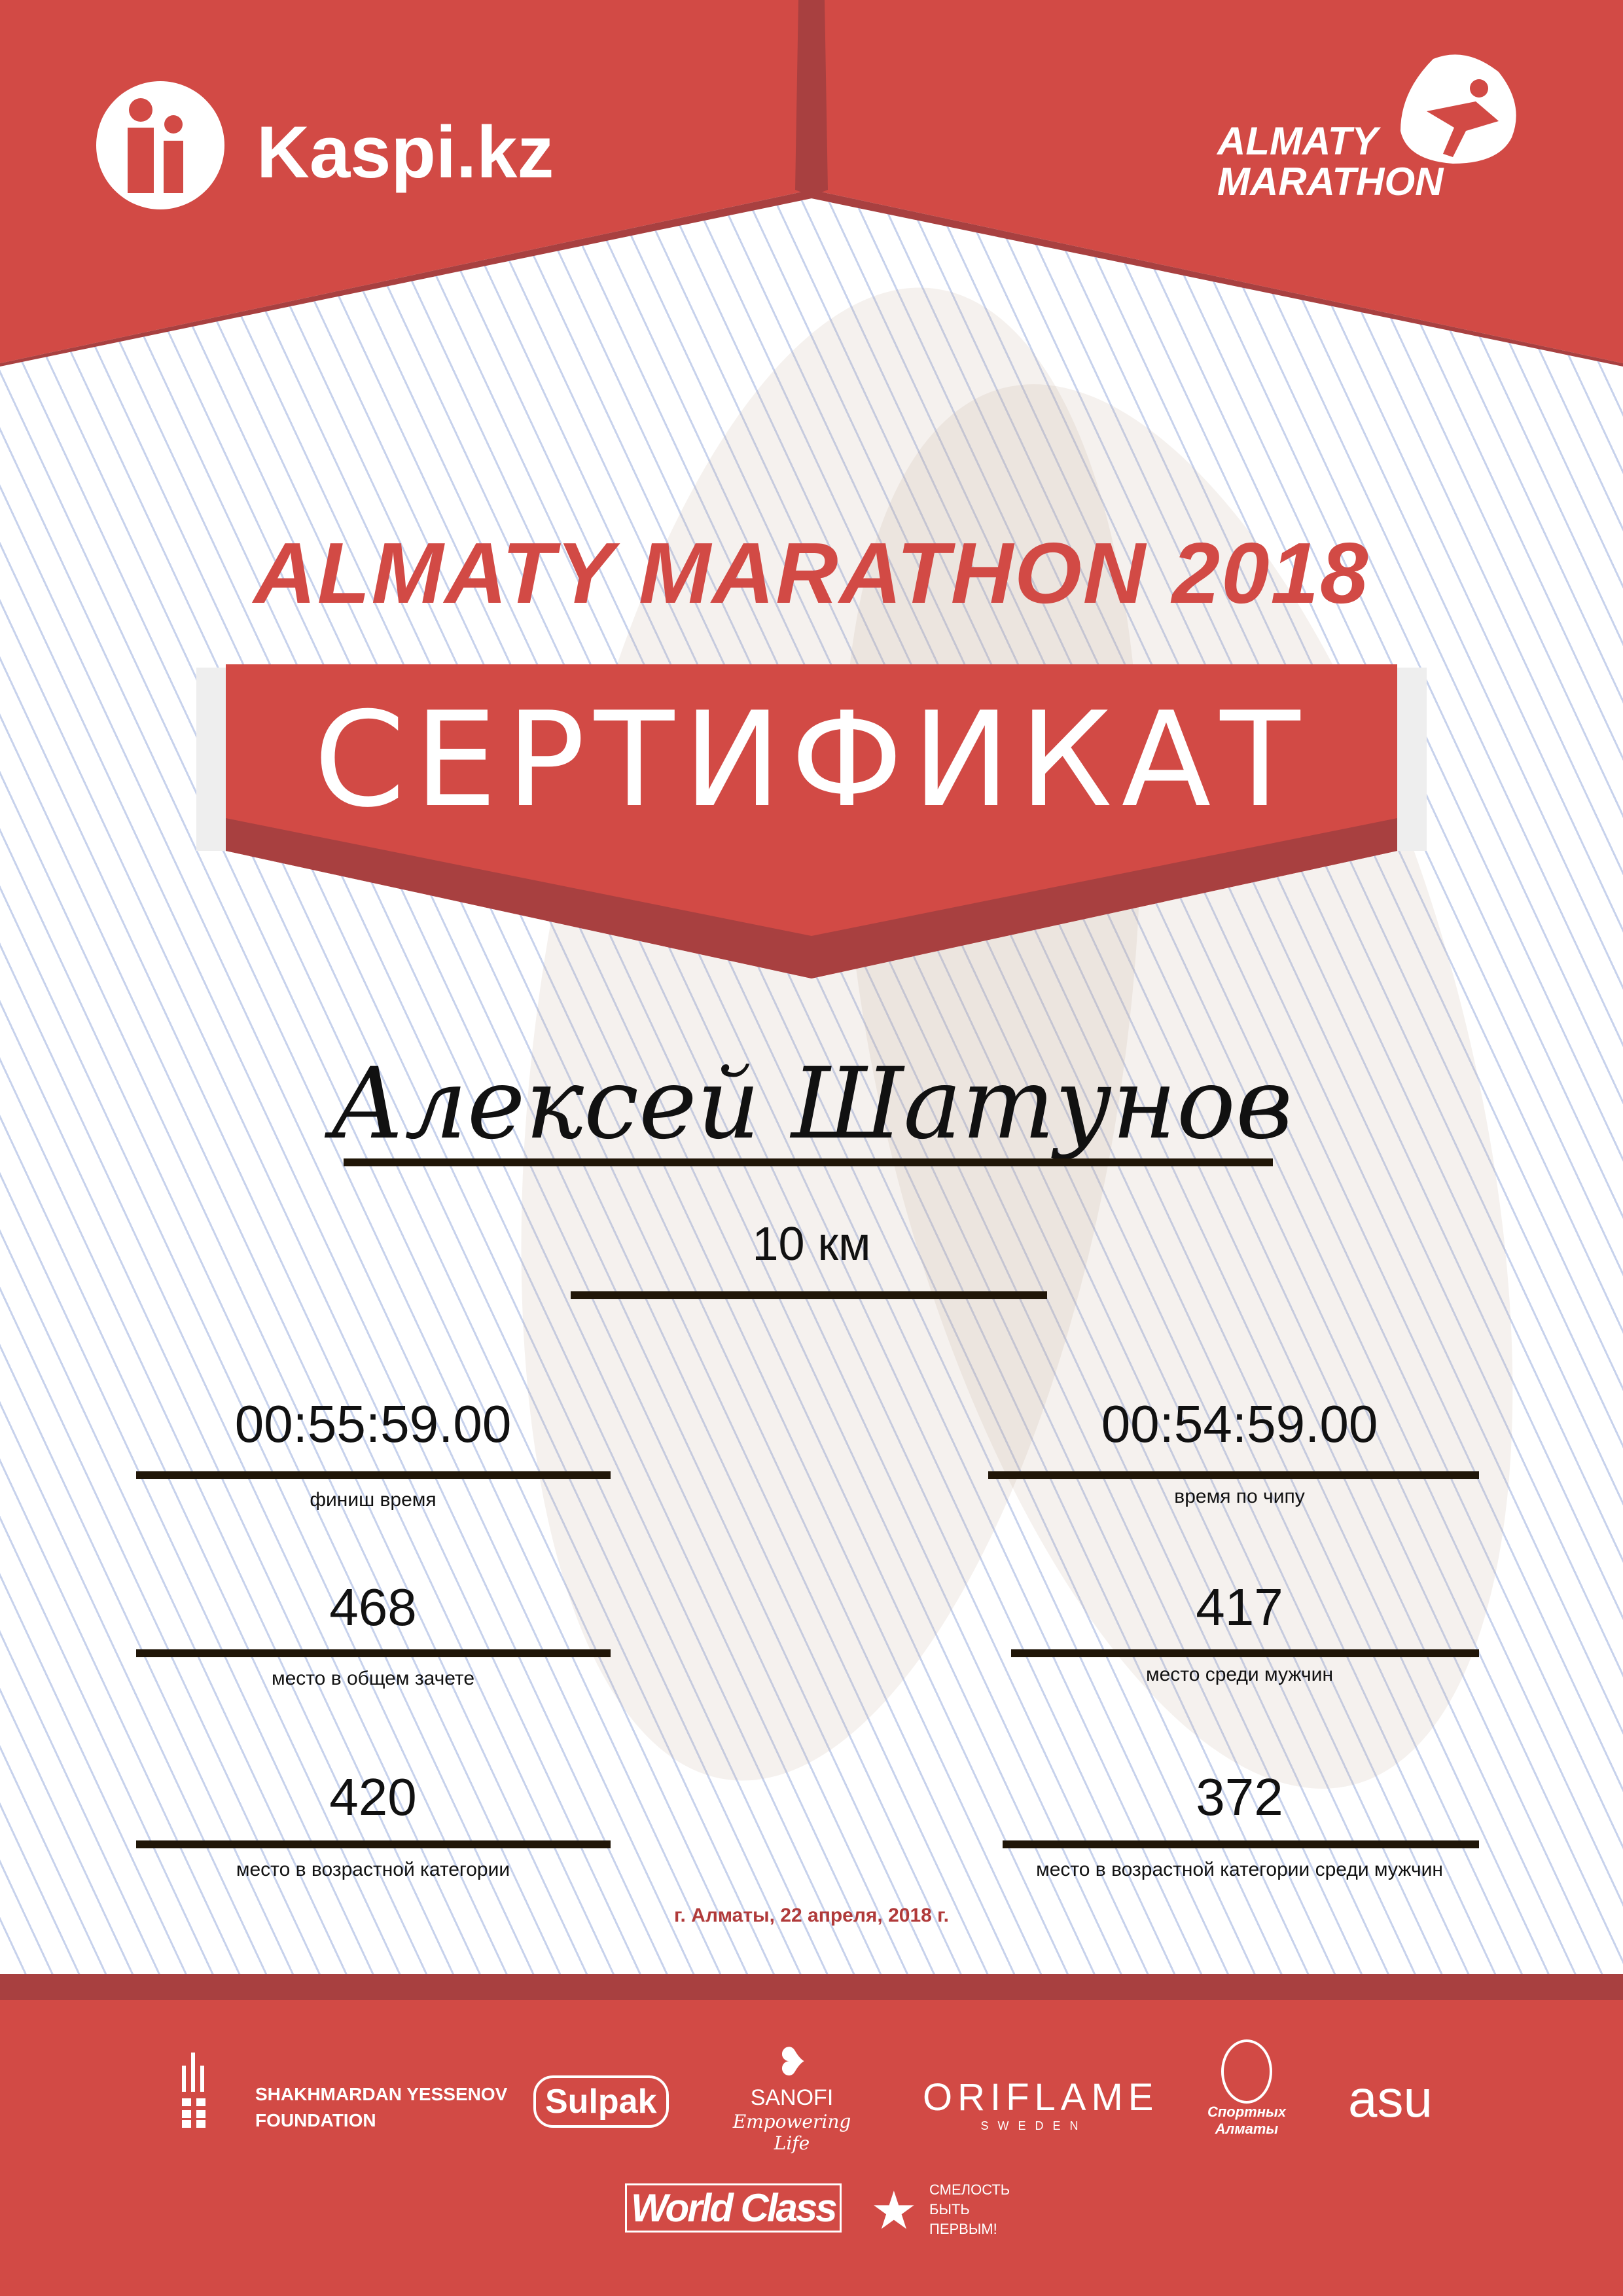 The height and width of the screenshot is (2296, 1623). What do you see at coordinates (1390, 2099) in the screenshot?
I see `asu-logo: asu` at bounding box center [1390, 2099].